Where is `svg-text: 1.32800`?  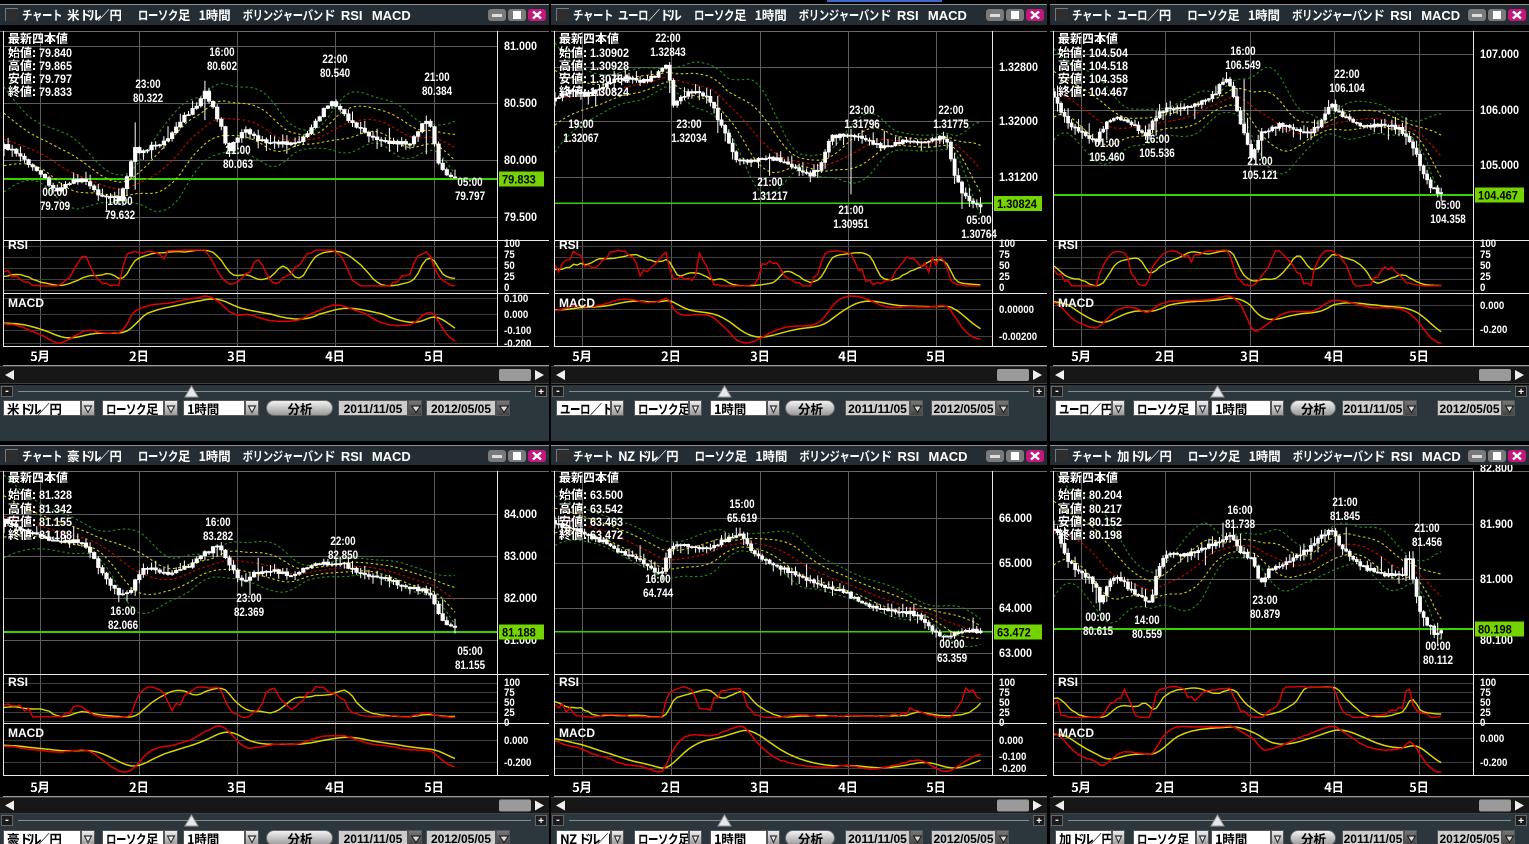
svg-text: 1.32800 is located at coordinates (1018, 67).